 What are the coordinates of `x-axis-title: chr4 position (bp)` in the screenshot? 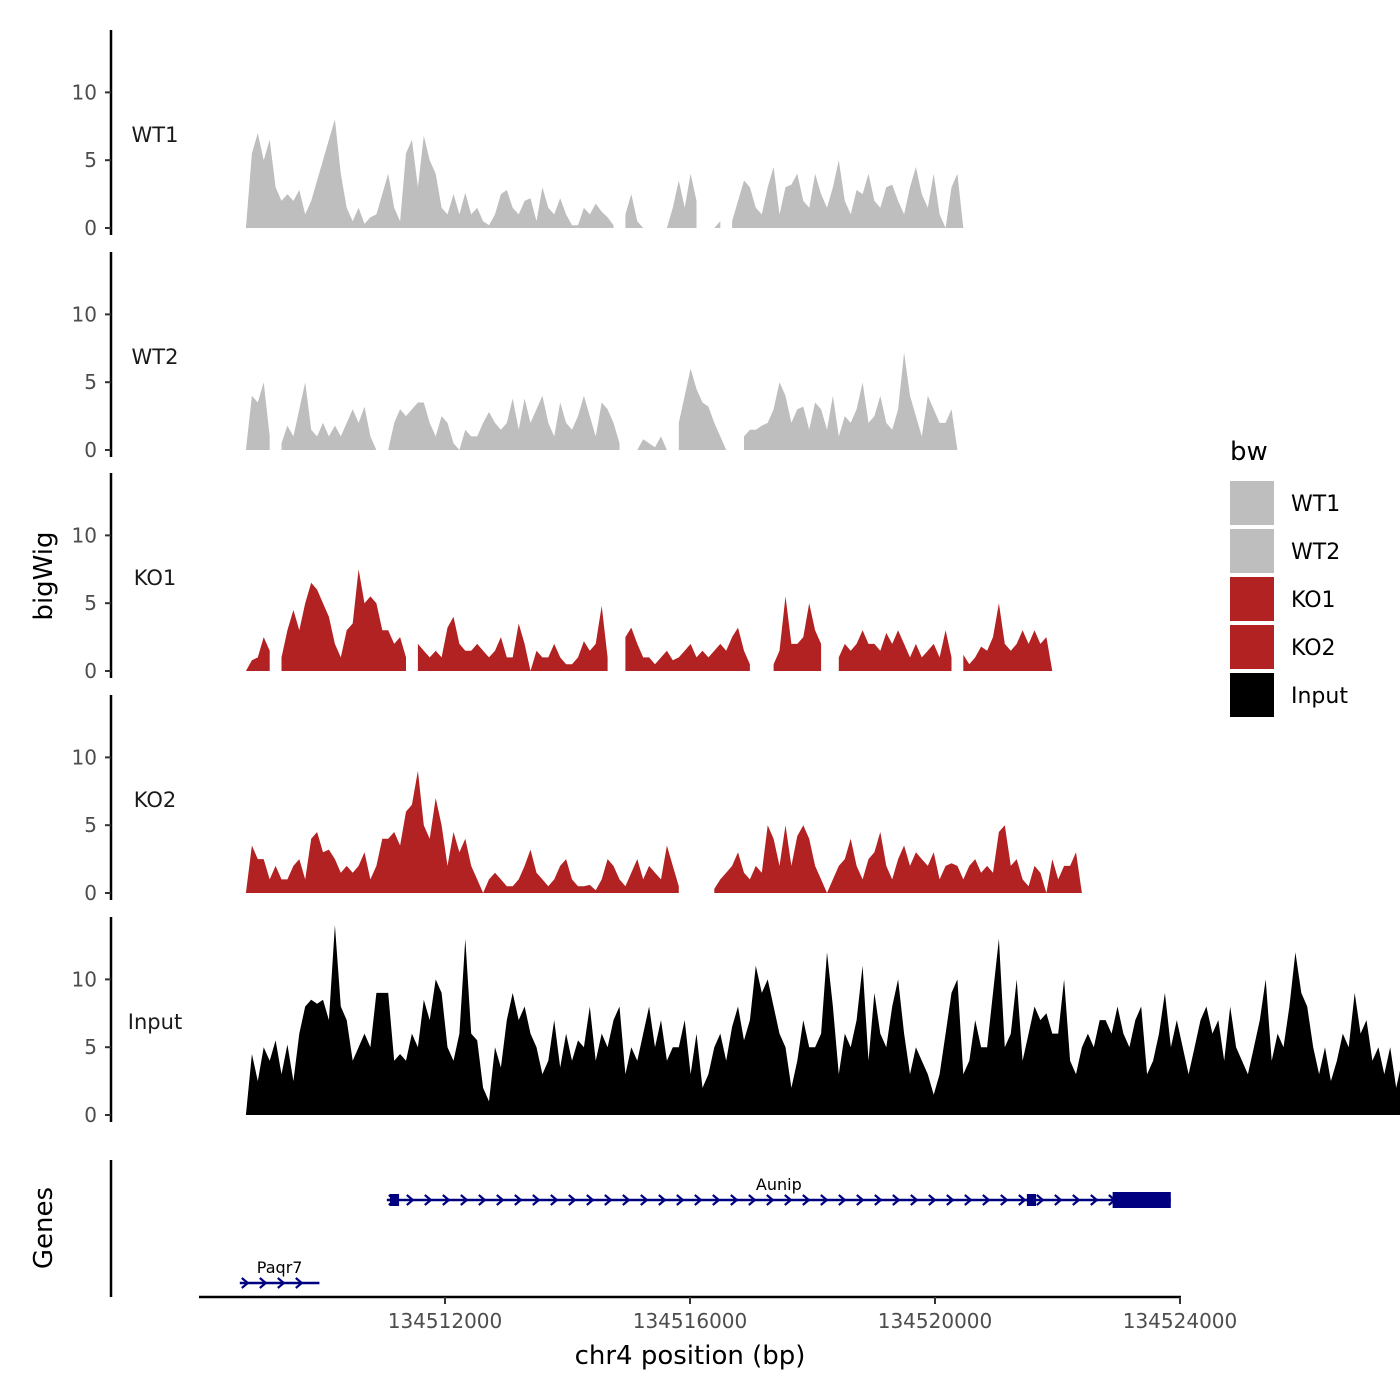 It's located at (690, 1356).